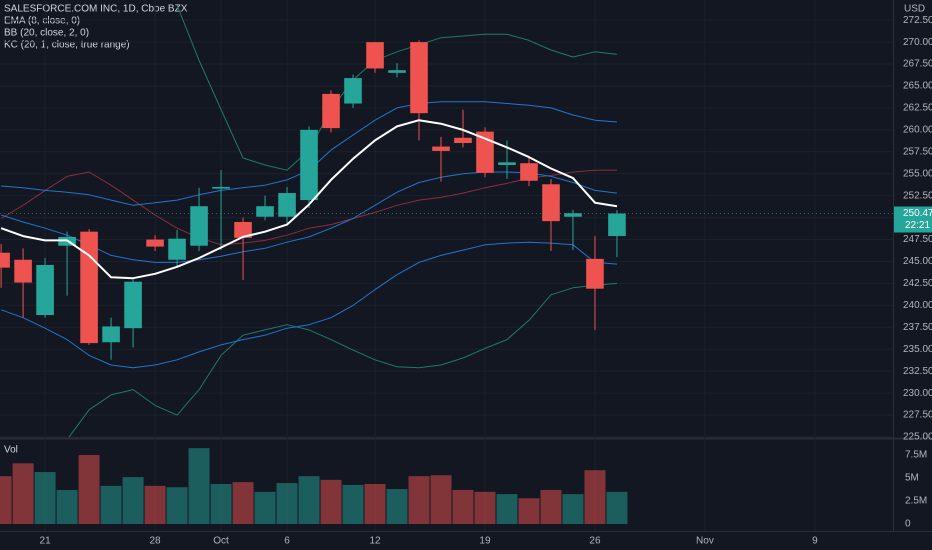 The image size is (932, 550). I want to click on x-tick-label: 12, so click(375, 541).